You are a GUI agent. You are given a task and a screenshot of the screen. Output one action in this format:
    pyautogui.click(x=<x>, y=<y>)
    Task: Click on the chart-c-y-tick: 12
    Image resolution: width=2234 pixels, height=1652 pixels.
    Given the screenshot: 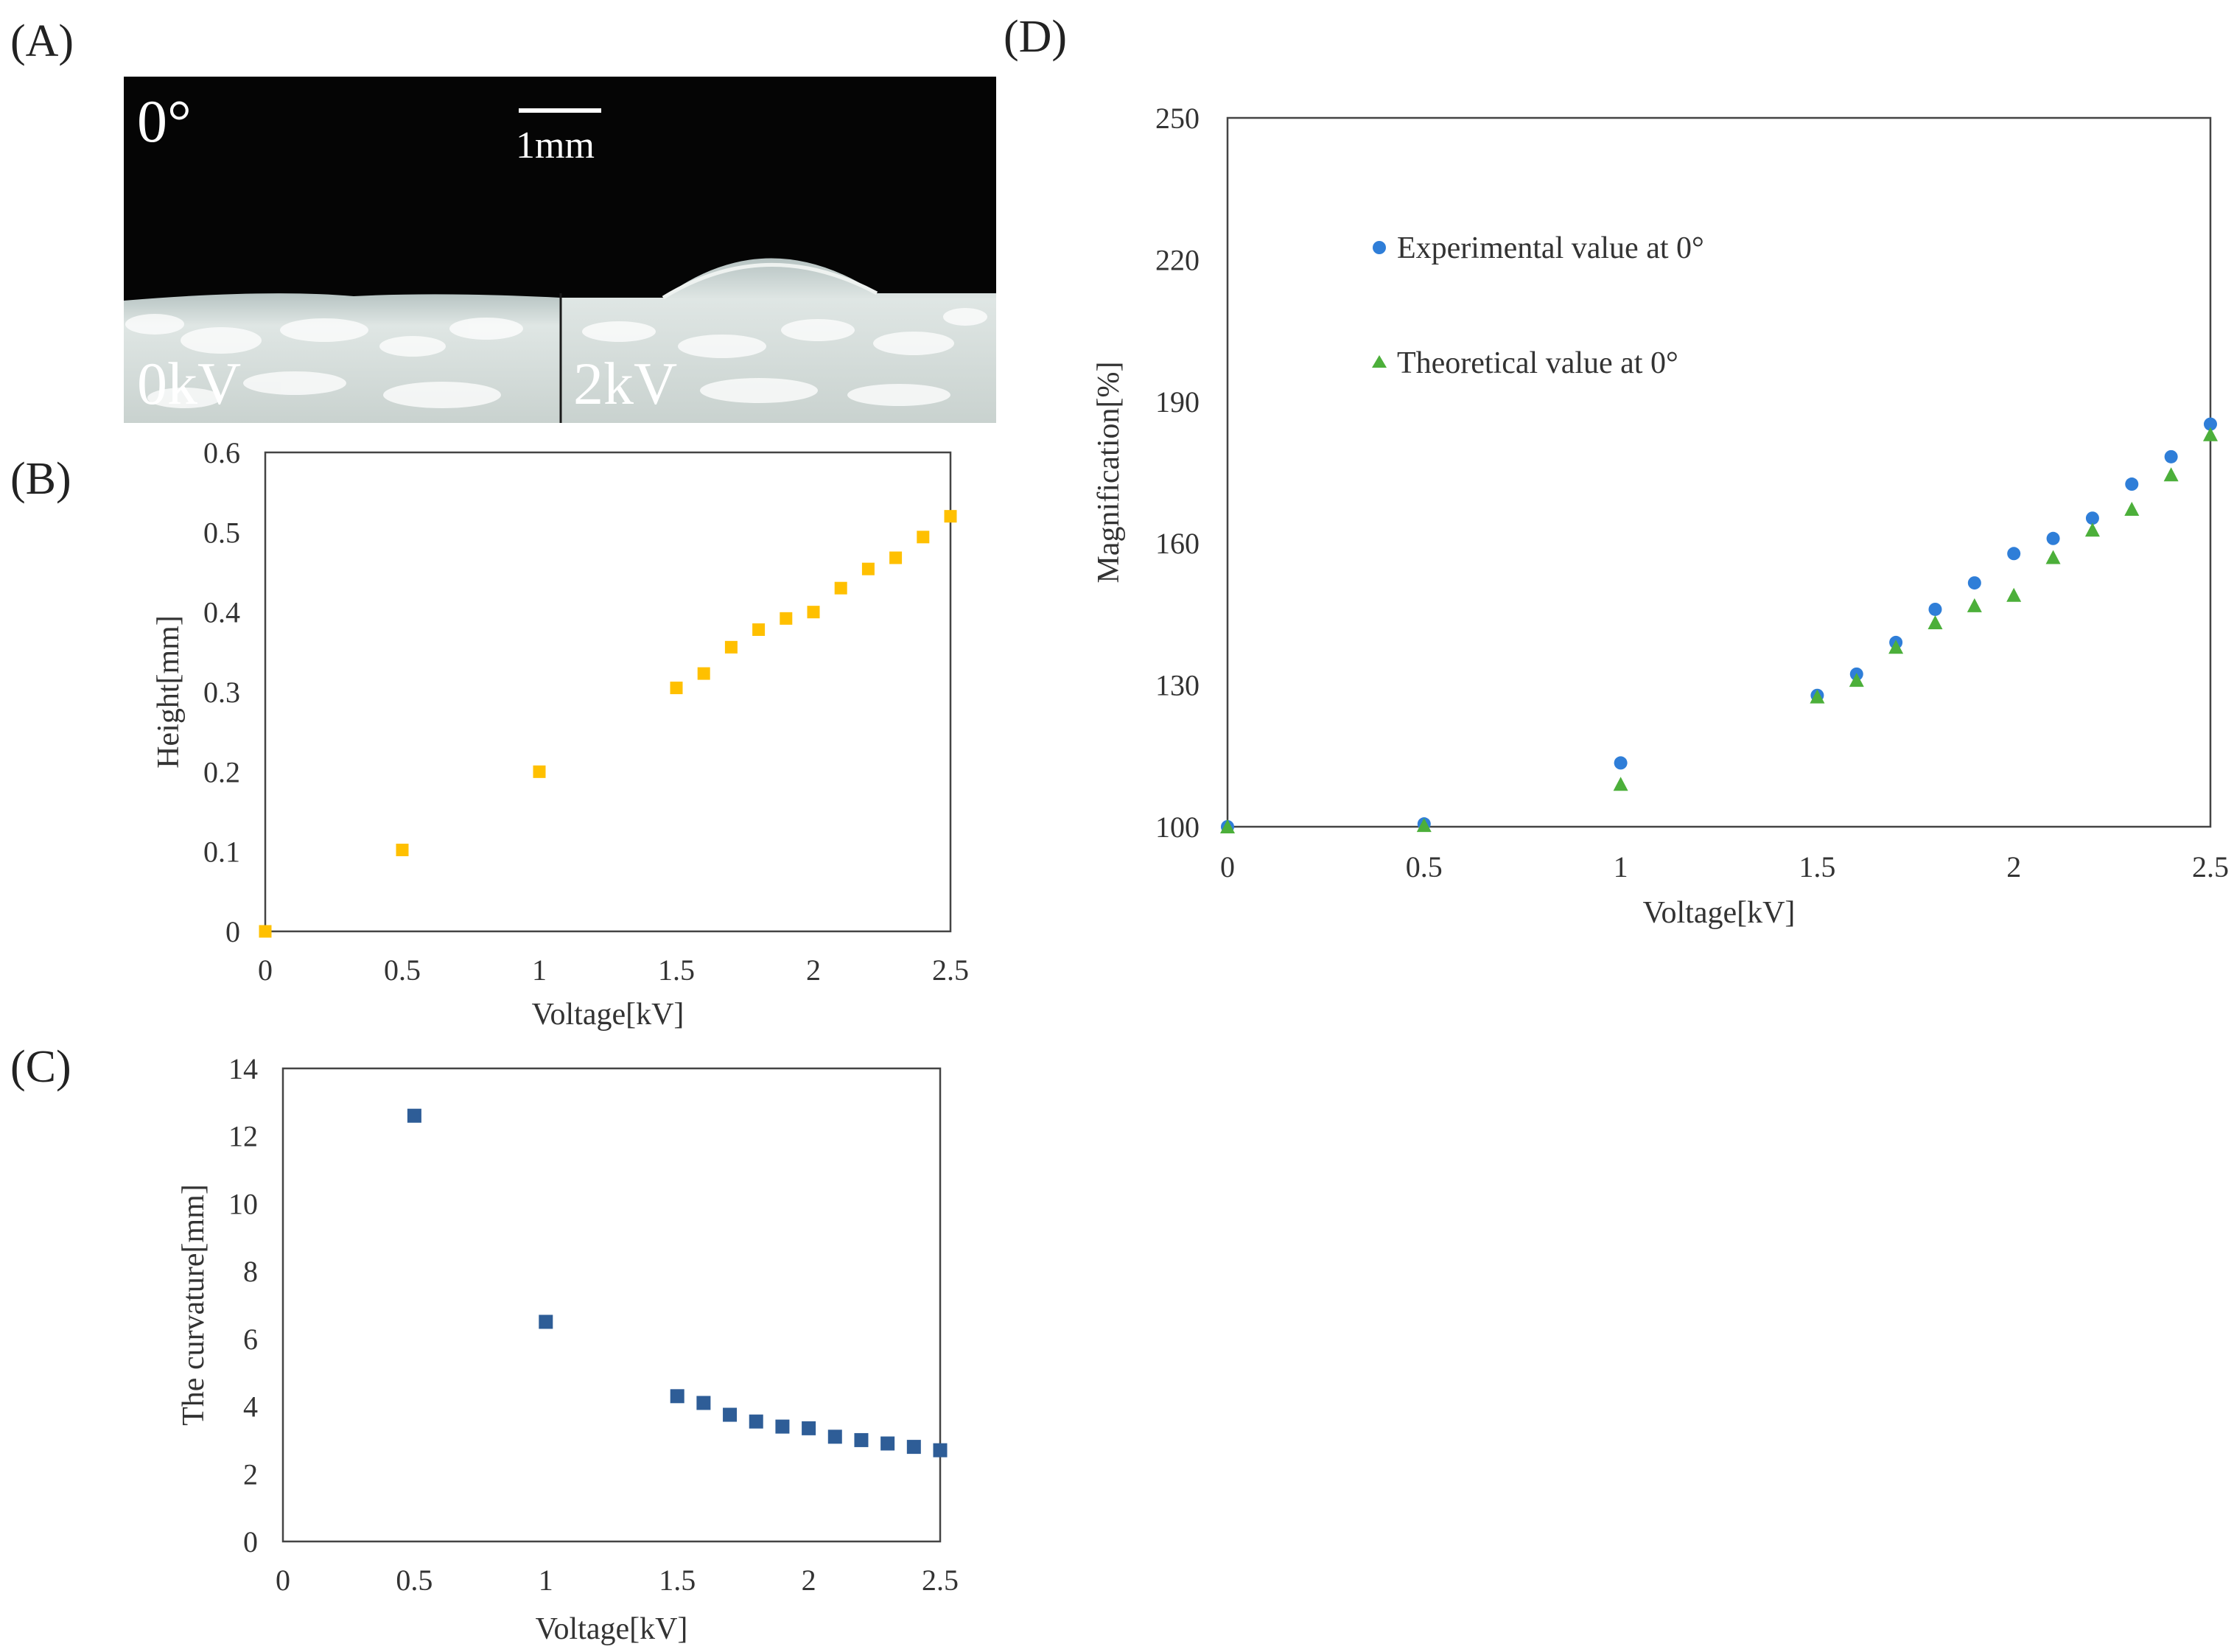 What is the action you would take?
    pyautogui.click(x=243, y=1136)
    